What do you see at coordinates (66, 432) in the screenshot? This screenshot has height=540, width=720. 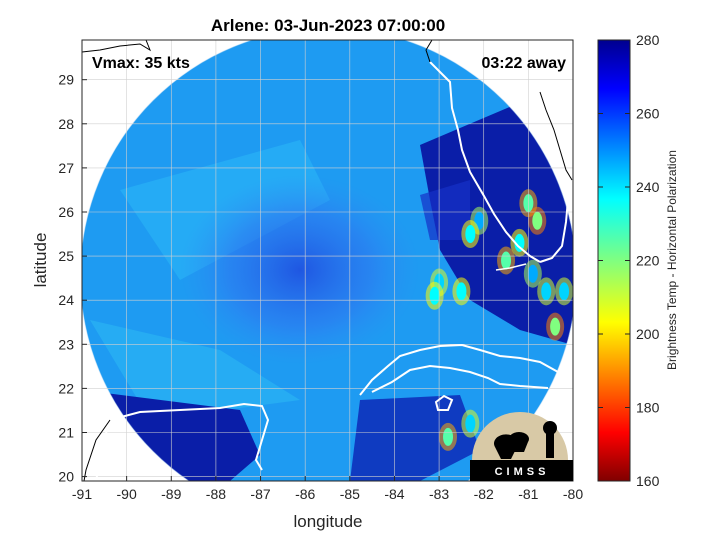 I see `y-tick-label: 21` at bounding box center [66, 432].